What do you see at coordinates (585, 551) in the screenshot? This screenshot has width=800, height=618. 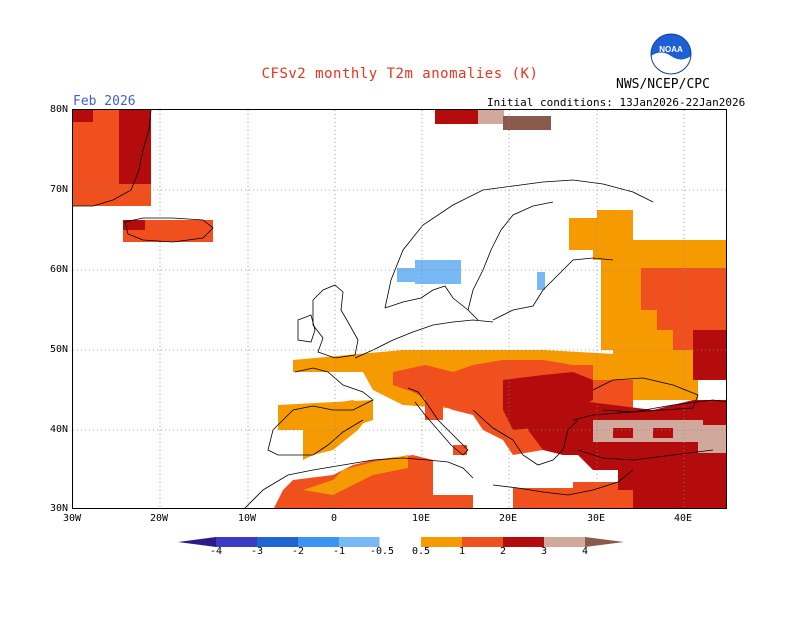 I see `colorbar-label: 4` at bounding box center [585, 551].